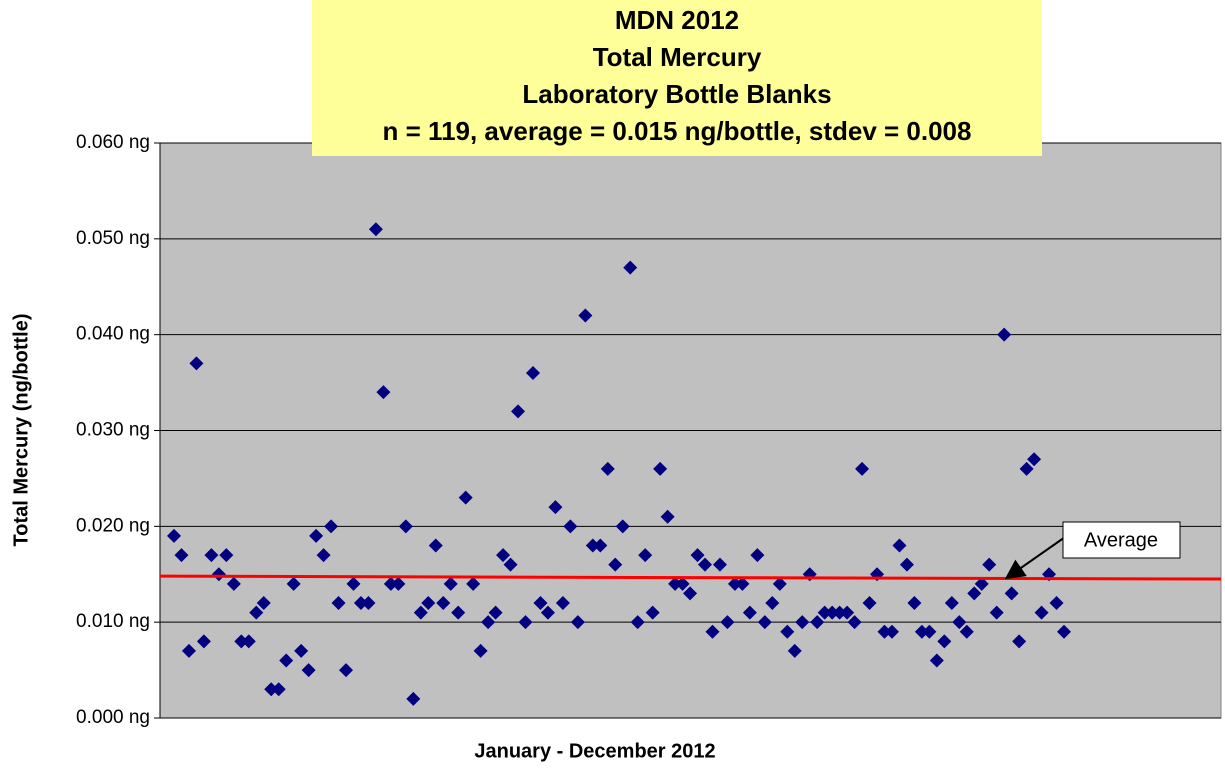 The width and height of the screenshot is (1225, 774). What do you see at coordinates (1121, 540) in the screenshot?
I see `annotation-text: Average` at bounding box center [1121, 540].